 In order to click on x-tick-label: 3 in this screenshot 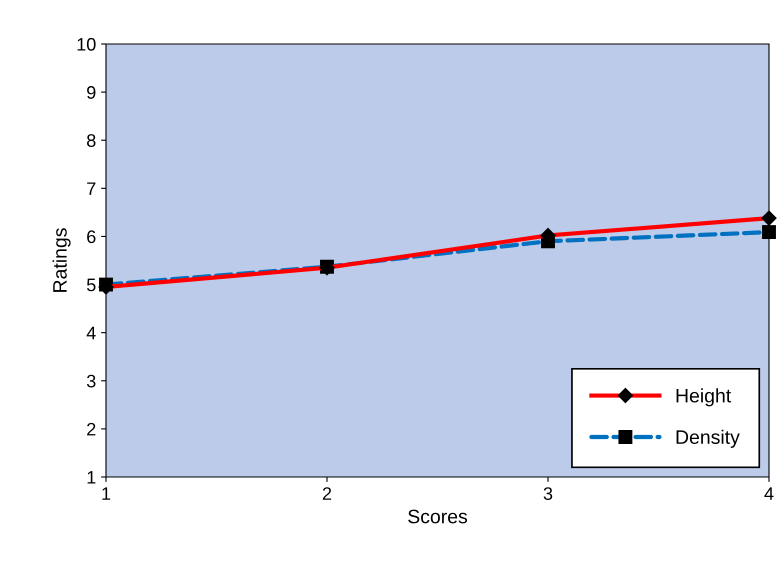, I will do `click(548, 493)`.